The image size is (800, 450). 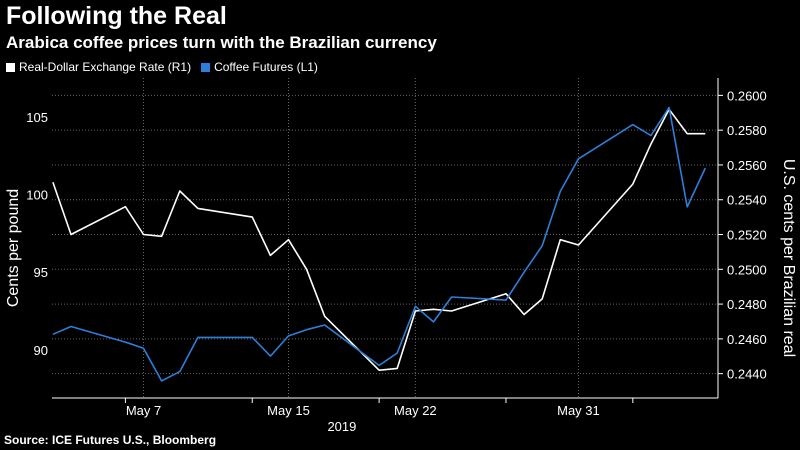 I want to click on left-tick-label: 95, so click(x=41, y=272).